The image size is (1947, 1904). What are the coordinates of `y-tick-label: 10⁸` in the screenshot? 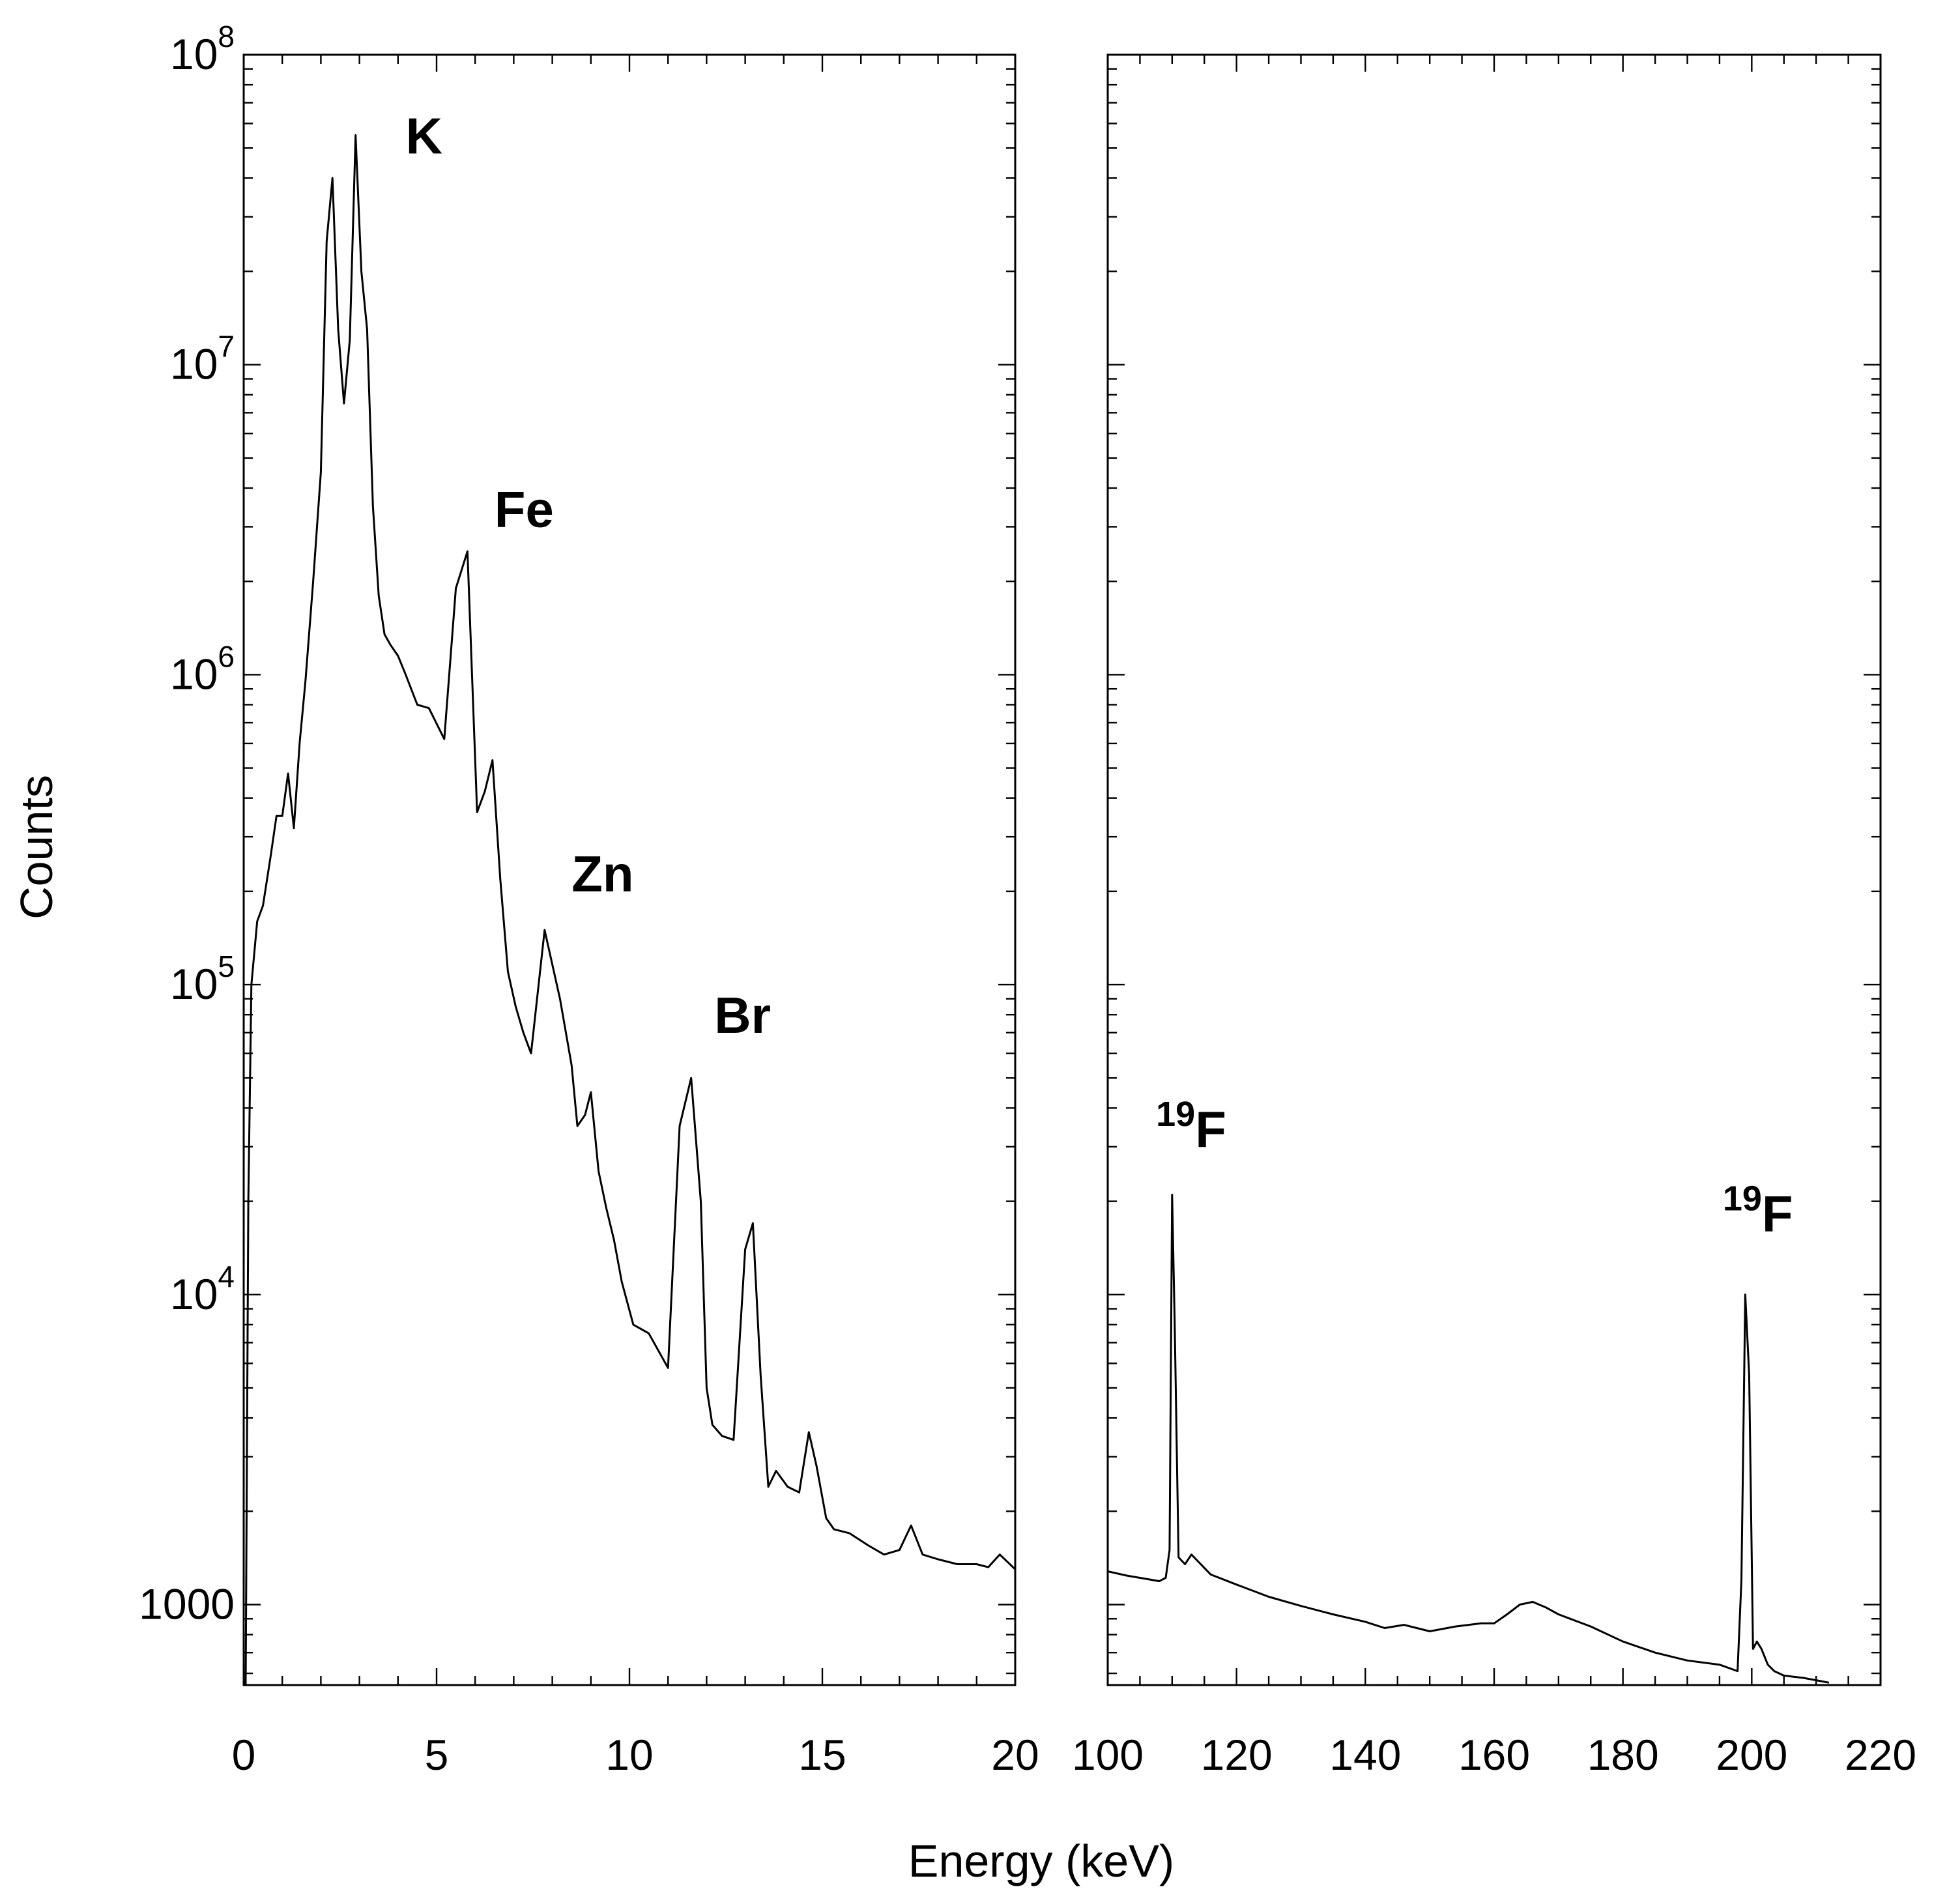 It's located at (202, 49).